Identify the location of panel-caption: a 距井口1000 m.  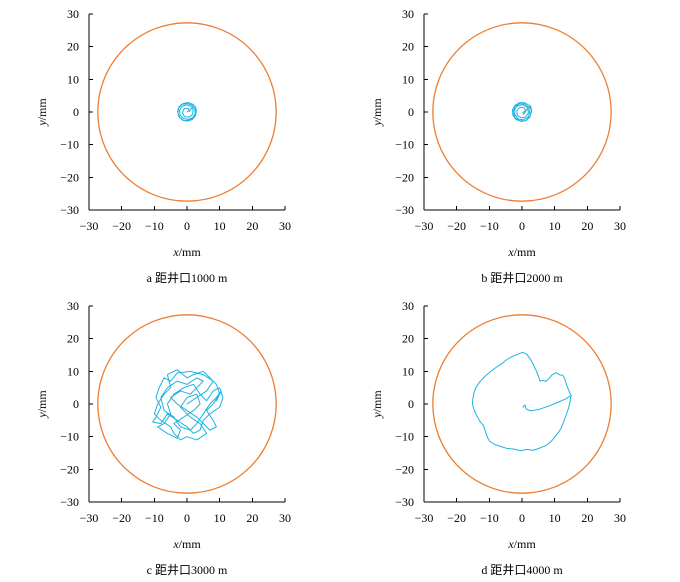
(187, 278).